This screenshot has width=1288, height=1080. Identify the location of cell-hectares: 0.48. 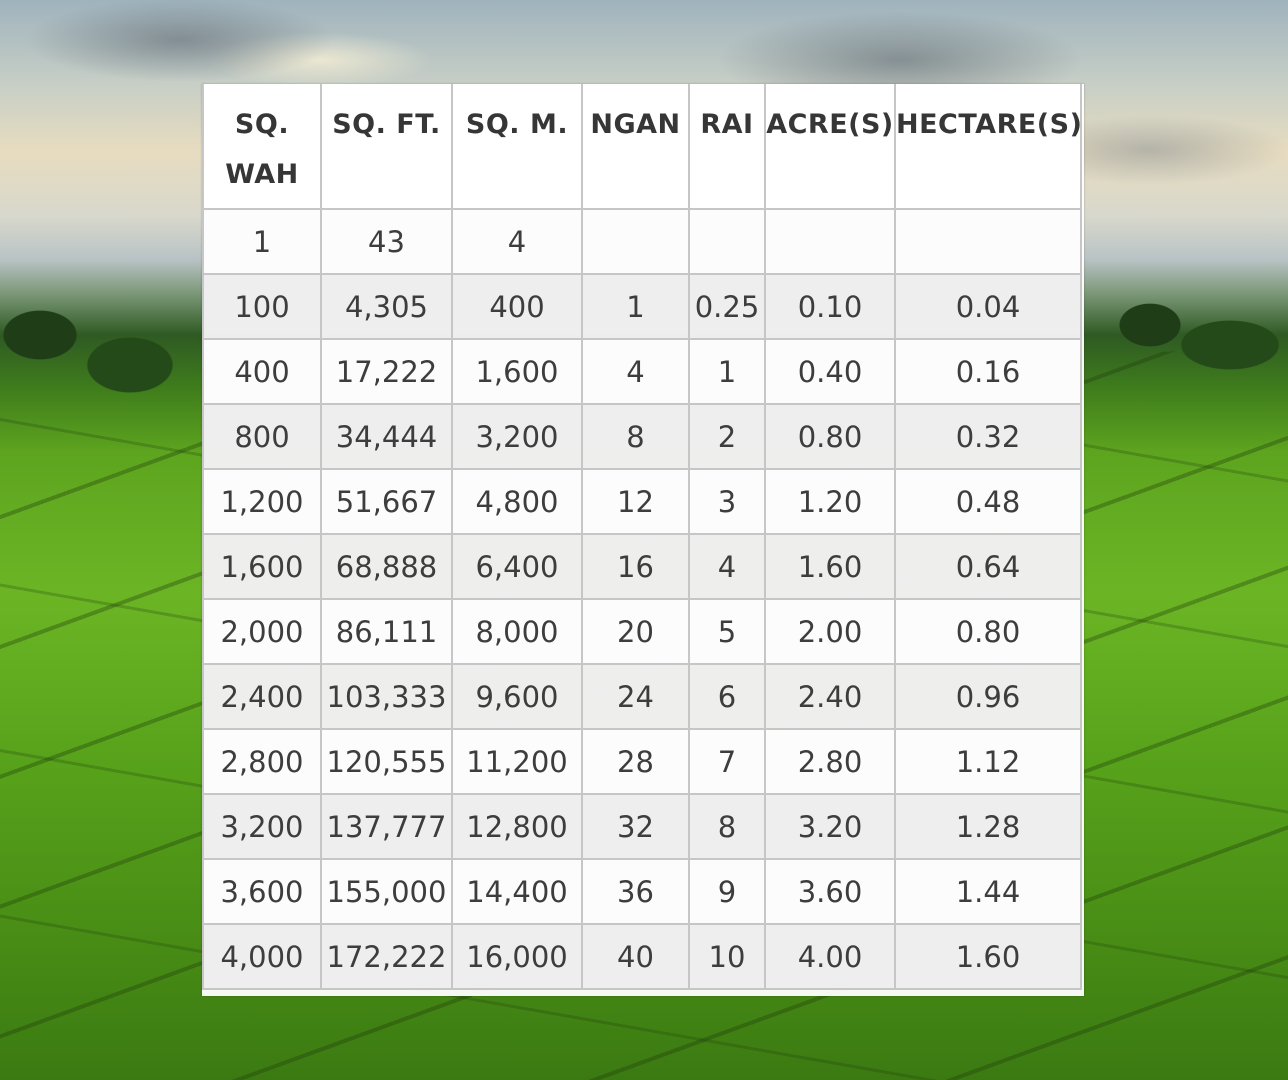
(988, 501).